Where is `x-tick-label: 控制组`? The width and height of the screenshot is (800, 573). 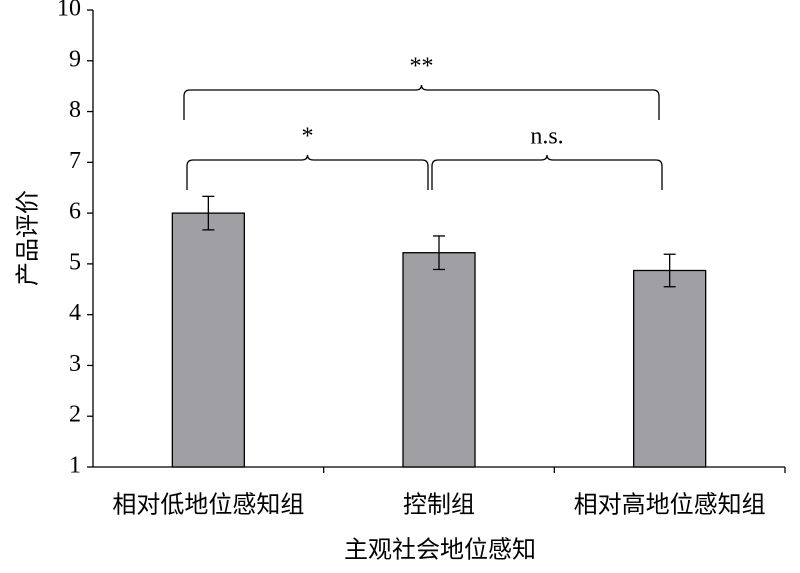 x-tick-label: 控制组 is located at coordinates (439, 505).